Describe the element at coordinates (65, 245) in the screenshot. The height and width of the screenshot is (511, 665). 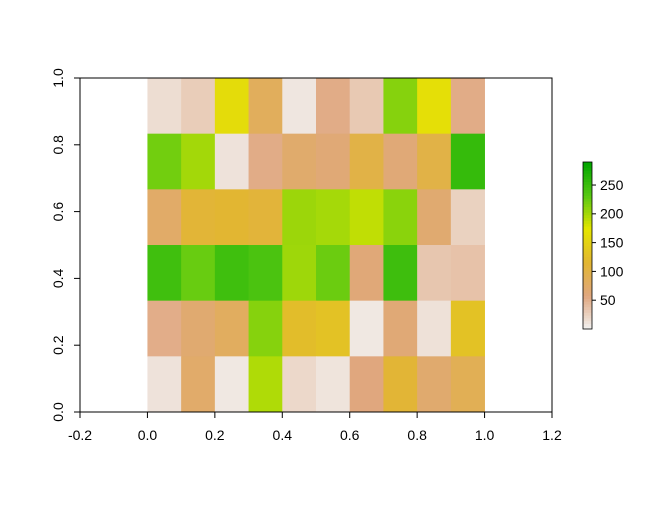
I see `y-axis: 0.0 0.2 0.4 0.6 0.8 1.0` at that location.